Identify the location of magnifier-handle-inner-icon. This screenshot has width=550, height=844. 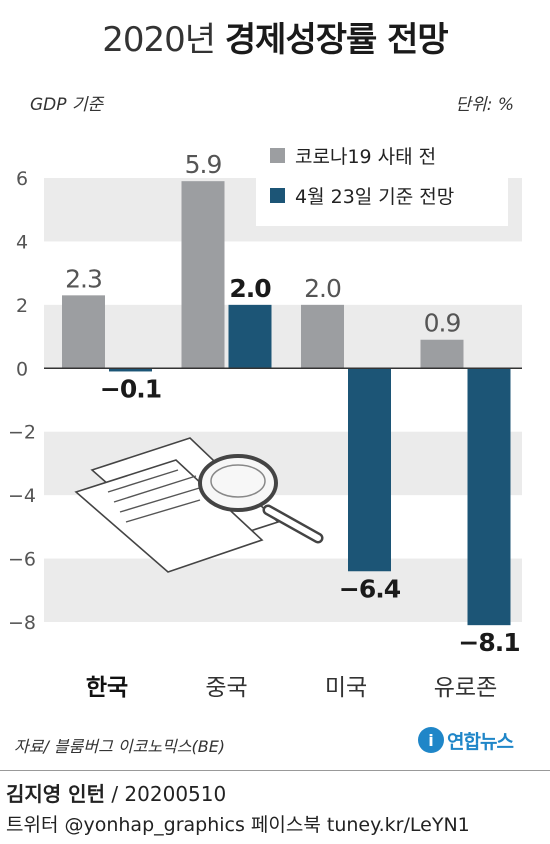
(293, 524).